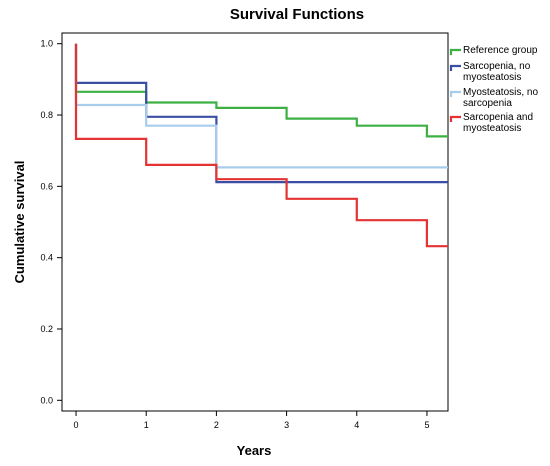 This screenshot has height=466, width=550. I want to click on x-tick-label: 4, so click(356, 425).